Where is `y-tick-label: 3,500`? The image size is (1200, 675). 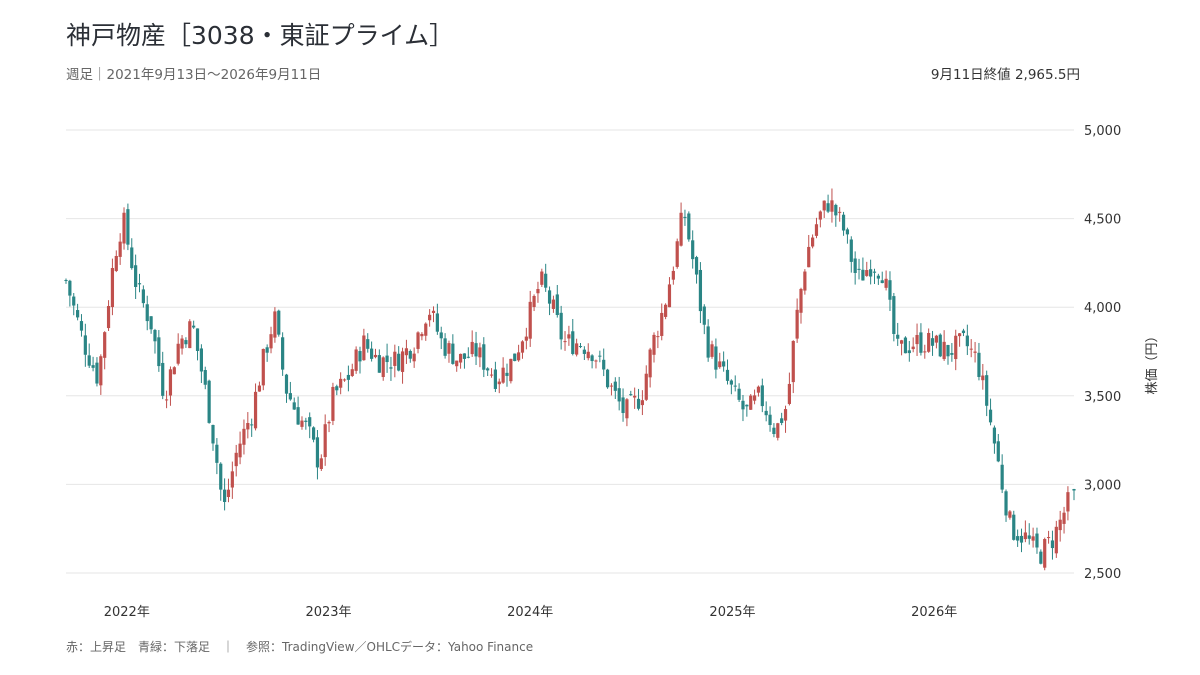 y-tick-label: 3,500 is located at coordinates (1102, 397).